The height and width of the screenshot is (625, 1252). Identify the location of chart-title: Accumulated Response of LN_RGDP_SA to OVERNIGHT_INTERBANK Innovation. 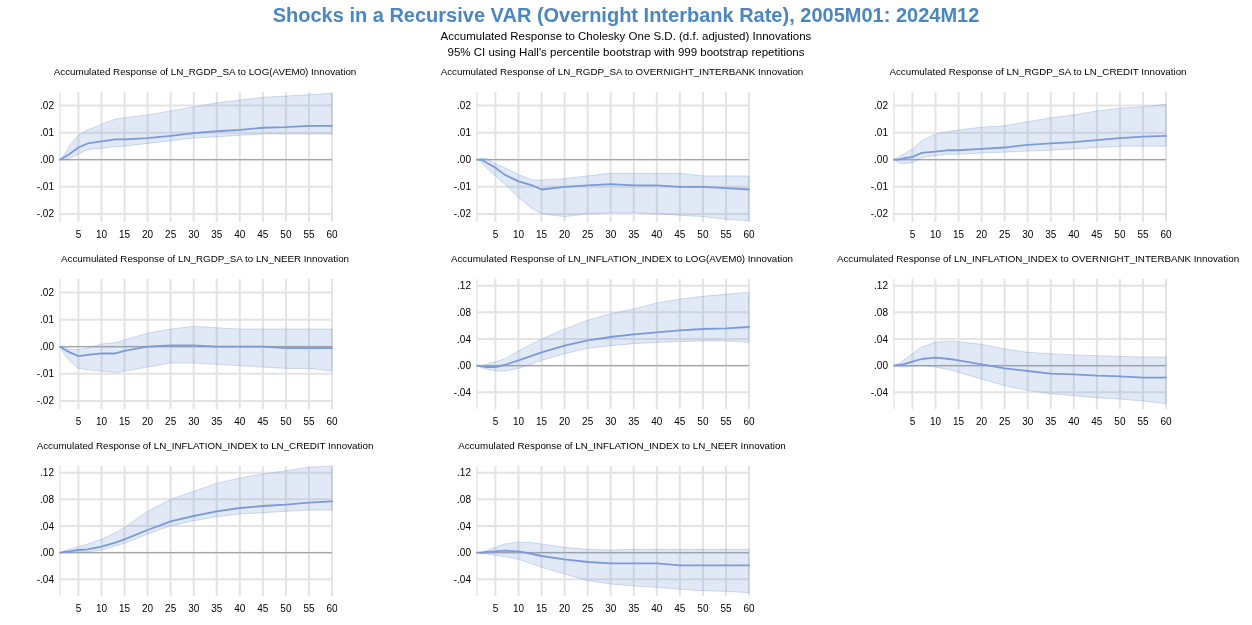
(622, 71).